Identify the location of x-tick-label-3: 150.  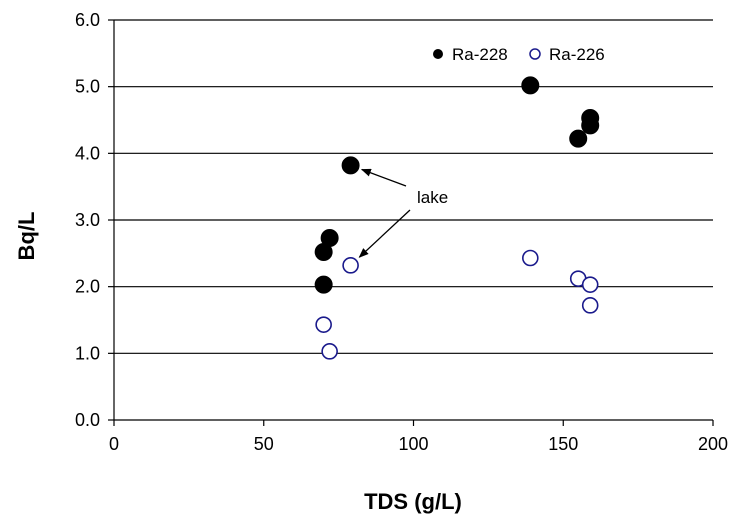
(563, 444).